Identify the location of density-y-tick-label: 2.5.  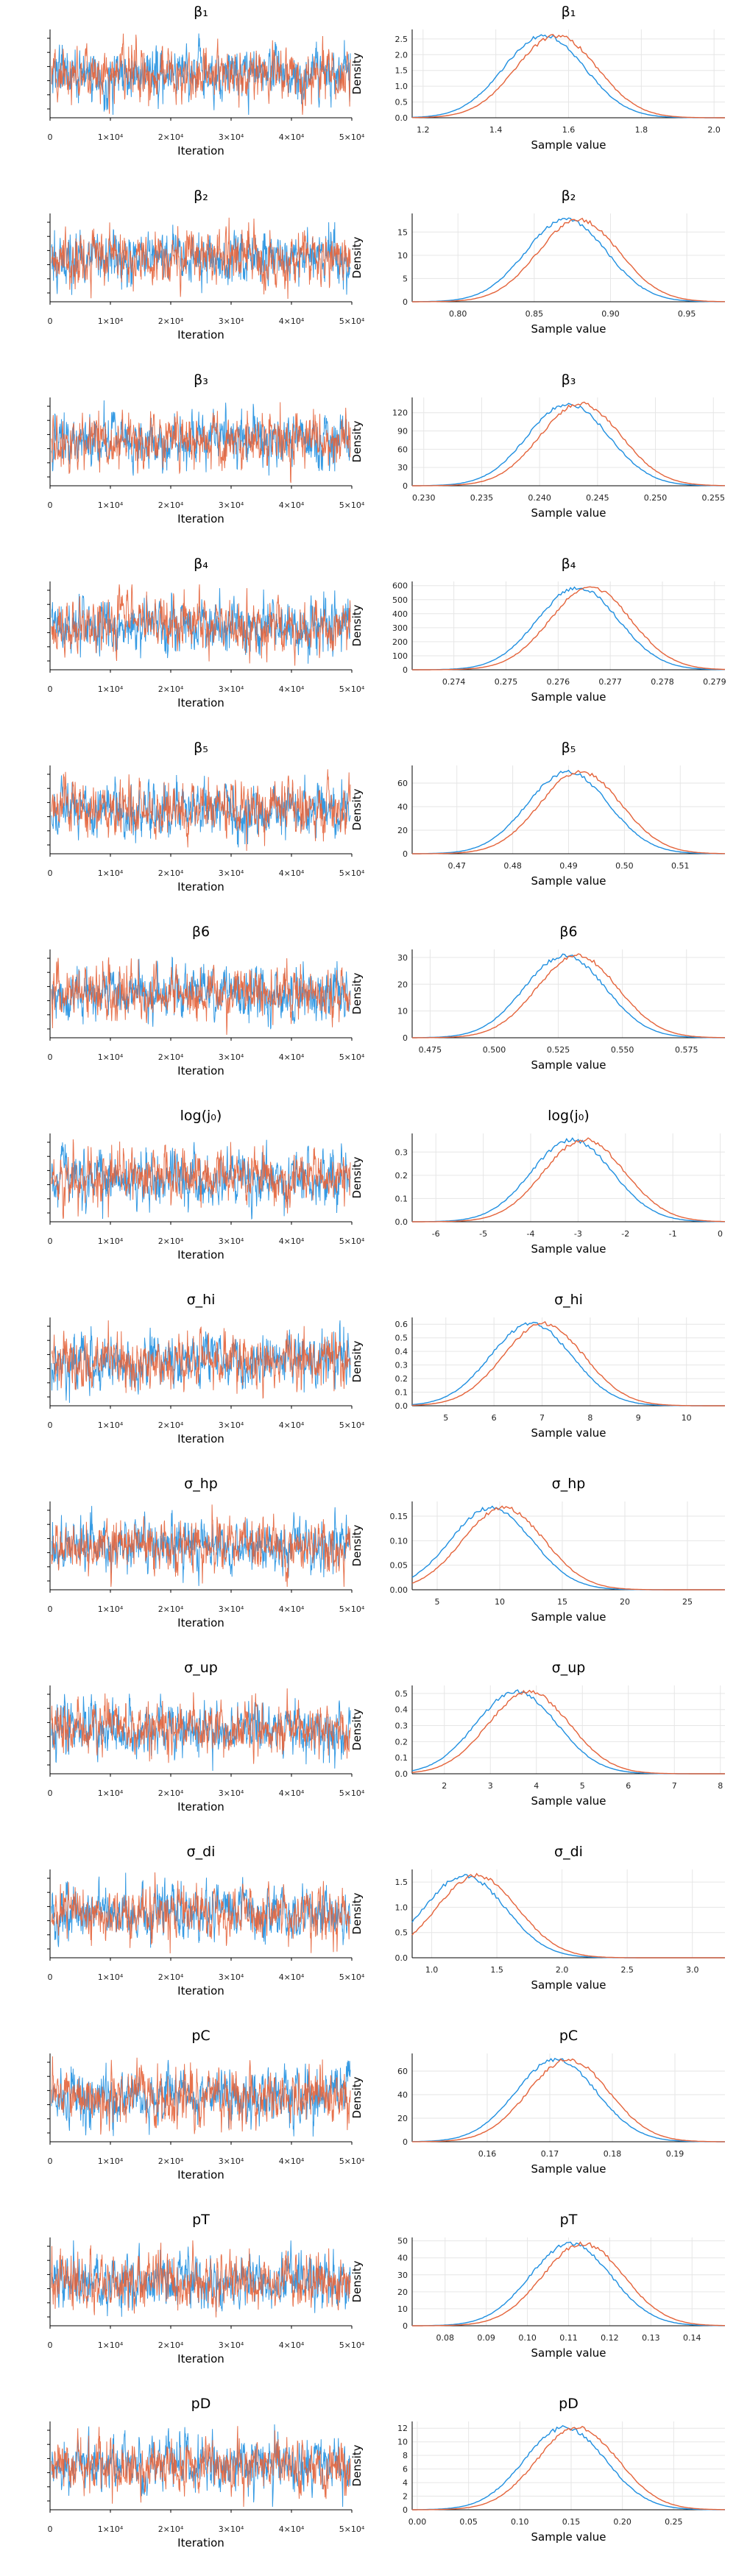
(401, 39).